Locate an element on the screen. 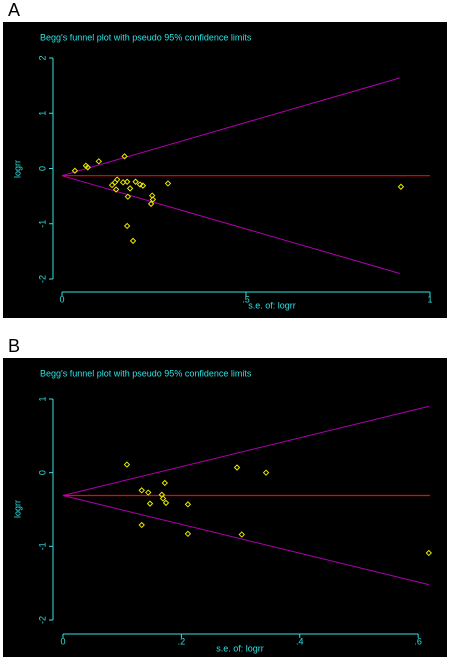 This screenshot has height=667, width=450. panel-label: B is located at coordinates (14, 346).